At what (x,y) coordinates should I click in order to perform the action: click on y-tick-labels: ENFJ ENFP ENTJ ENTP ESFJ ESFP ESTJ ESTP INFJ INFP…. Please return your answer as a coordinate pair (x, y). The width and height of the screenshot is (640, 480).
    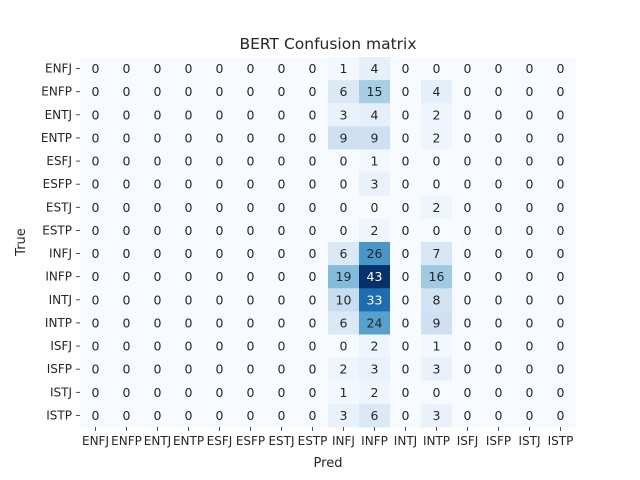
    Looking at the image, I should click on (60, 242).